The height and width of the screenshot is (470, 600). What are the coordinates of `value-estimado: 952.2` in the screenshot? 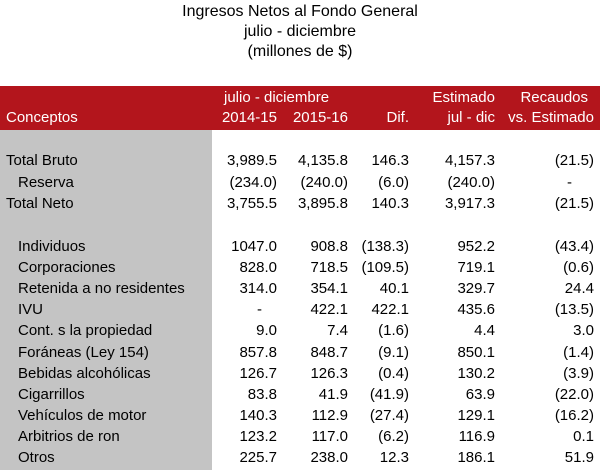 It's located at (476, 246).